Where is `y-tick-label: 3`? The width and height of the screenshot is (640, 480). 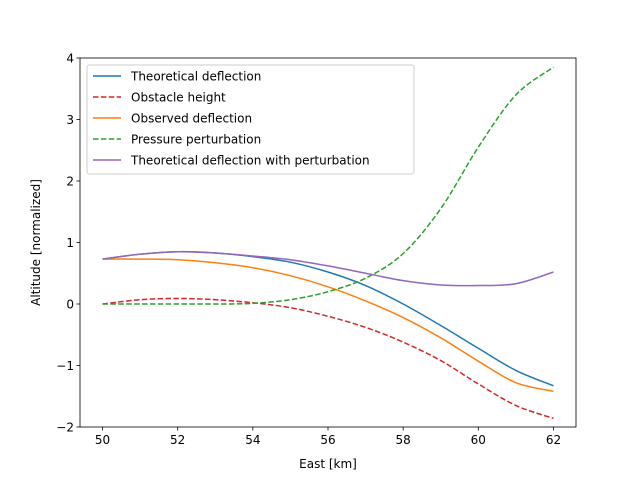
y-tick-label: 3 is located at coordinates (70, 120).